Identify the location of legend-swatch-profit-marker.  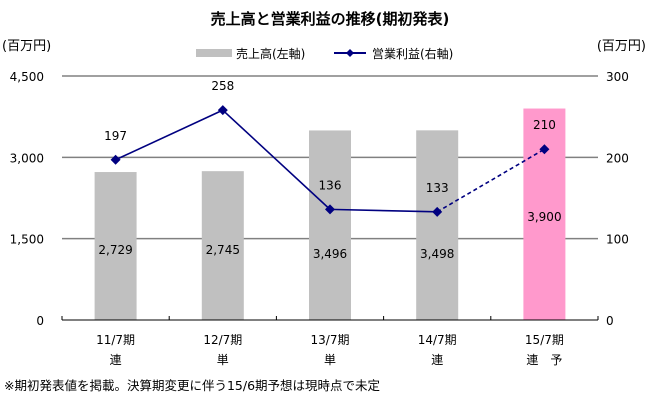
(350, 53).